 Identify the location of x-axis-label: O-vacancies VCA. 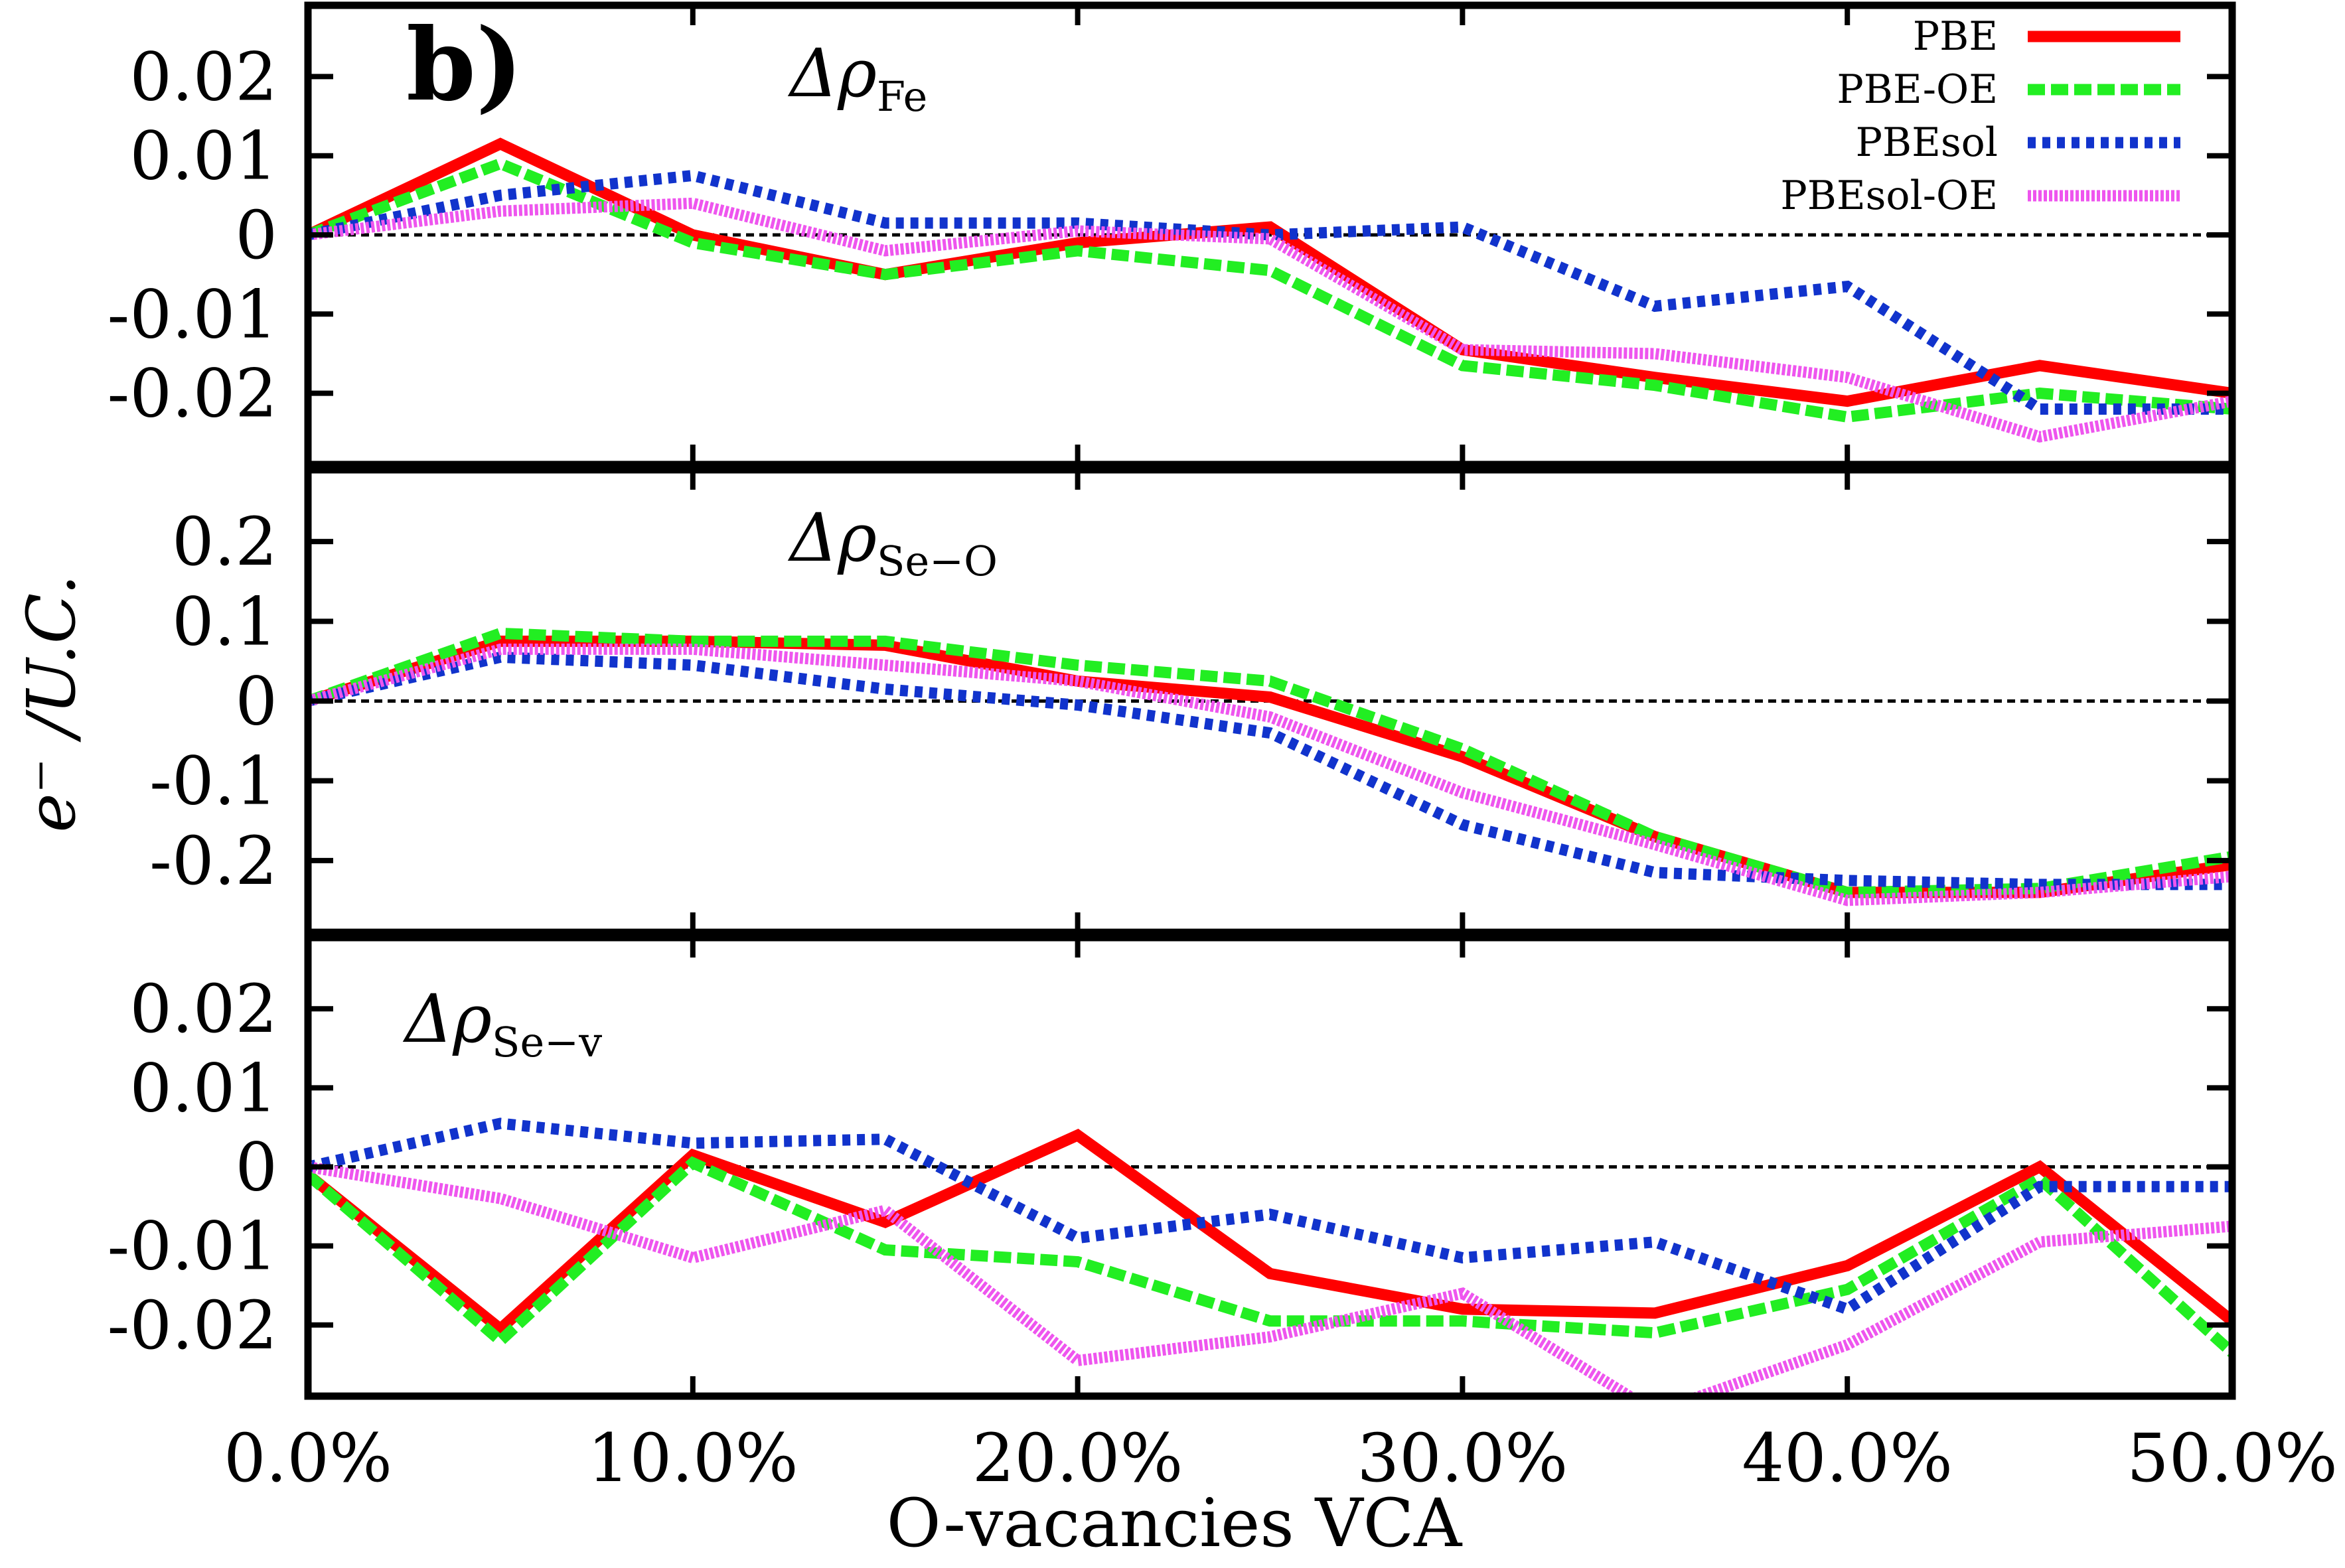
(1175, 1523).